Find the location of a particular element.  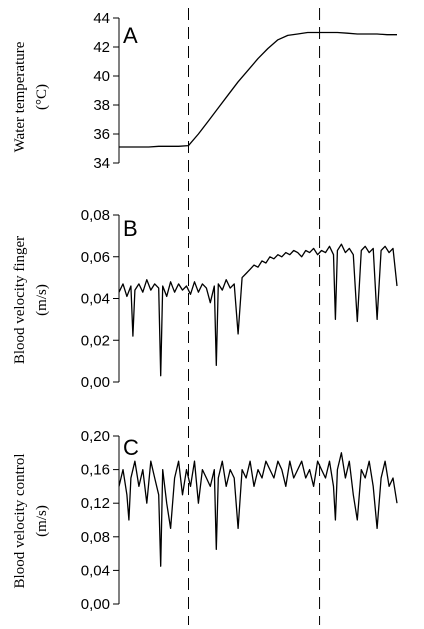

y-axis-title-line: (°C) is located at coordinates (42, 97).